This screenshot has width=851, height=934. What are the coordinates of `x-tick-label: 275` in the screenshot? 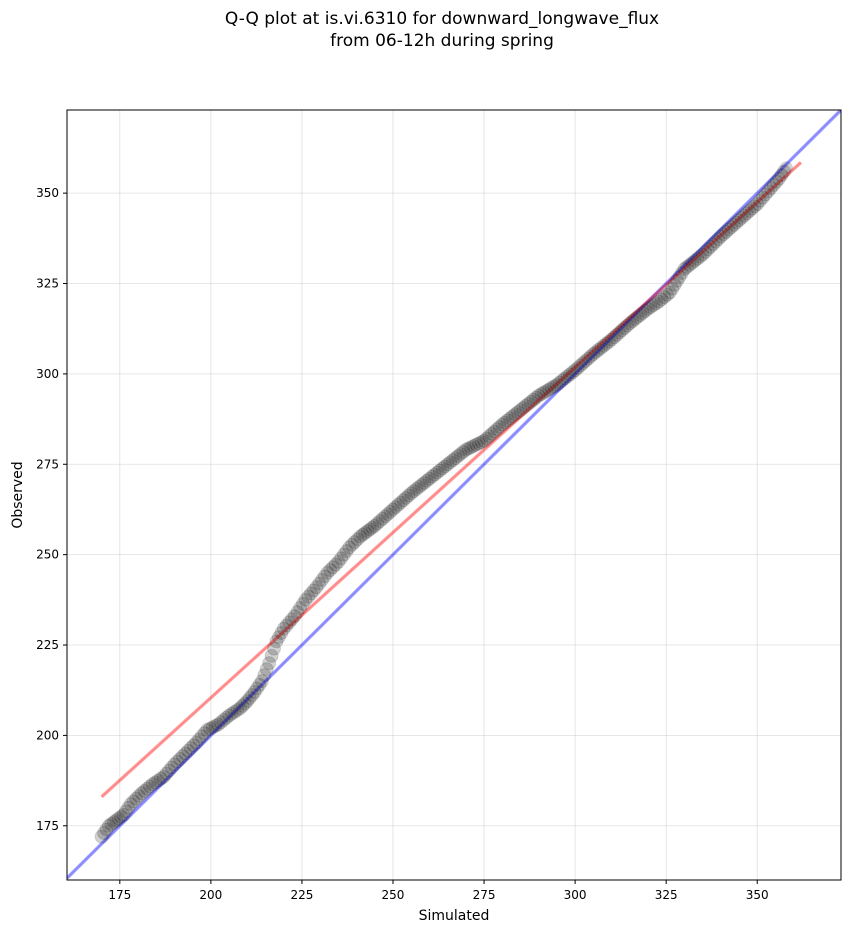 It's located at (484, 895).